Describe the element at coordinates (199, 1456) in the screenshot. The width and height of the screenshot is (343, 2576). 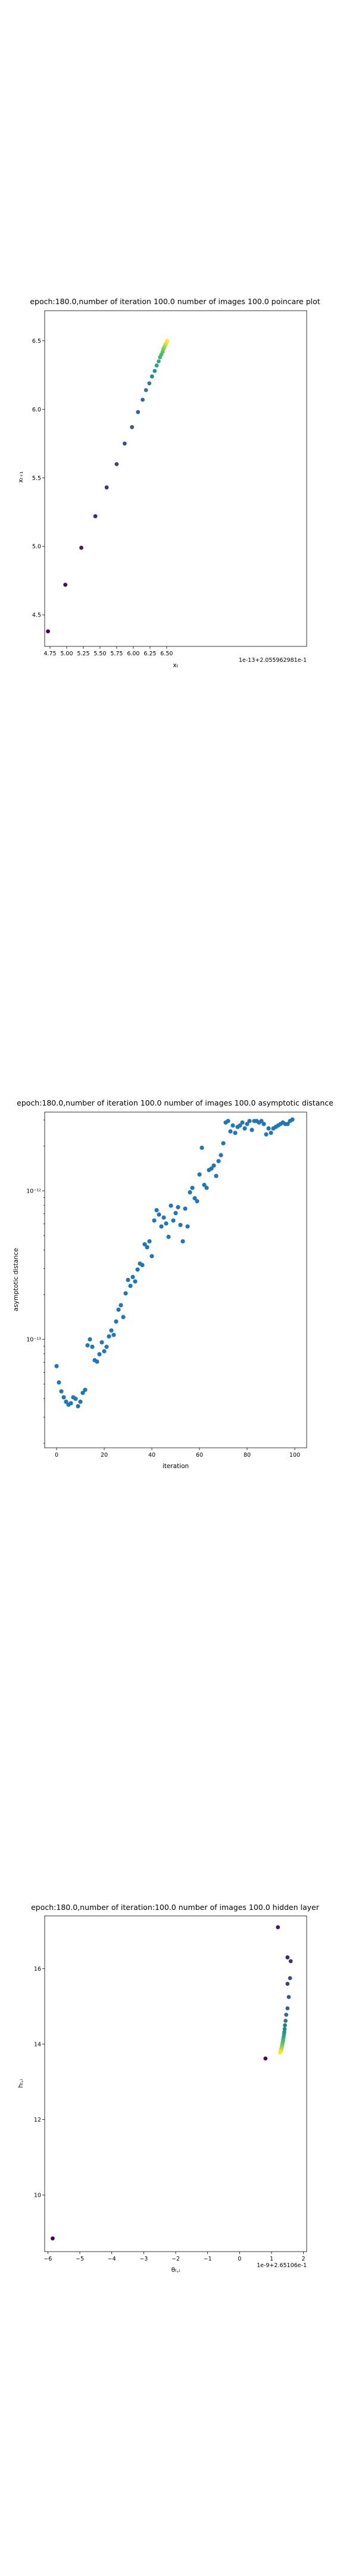
I see `x-tick-label: 60` at that location.